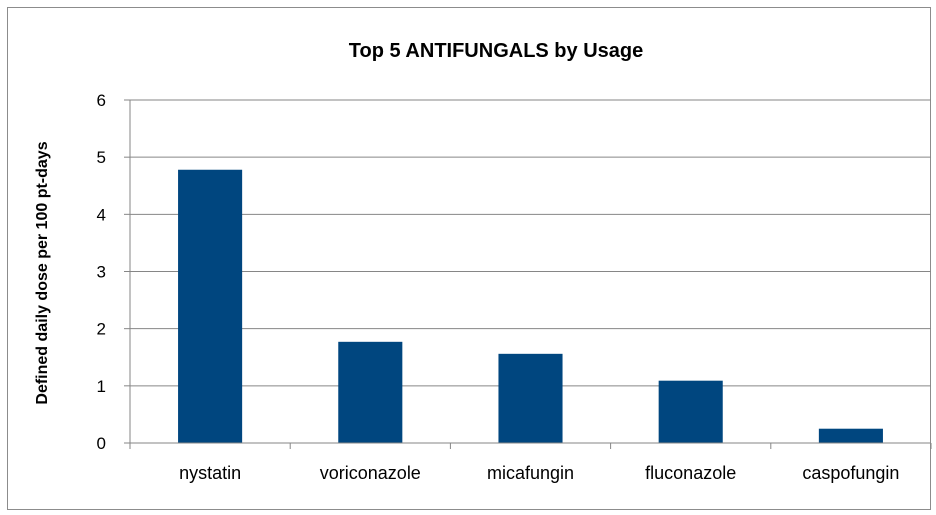 The image size is (936, 515). I want to click on chart-title: Top 5 ANTIFUNGALS by Usage, so click(496, 51).